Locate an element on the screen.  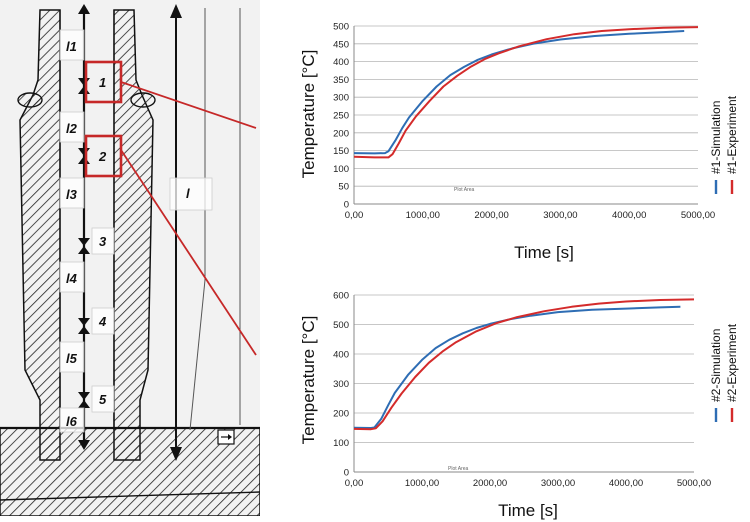
label-l5: l5 is located at coordinates (72, 358).